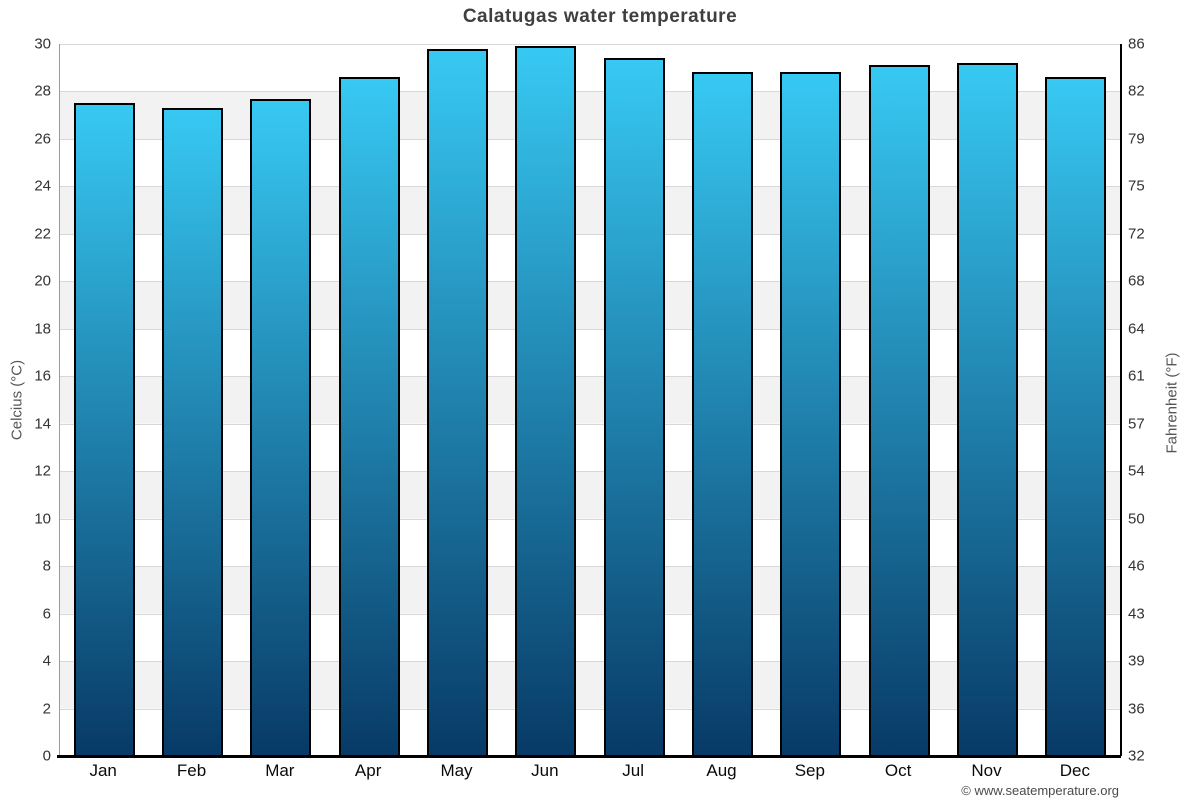  I want to click on copyright-text: © www.seatemperature.org, so click(1040, 790).